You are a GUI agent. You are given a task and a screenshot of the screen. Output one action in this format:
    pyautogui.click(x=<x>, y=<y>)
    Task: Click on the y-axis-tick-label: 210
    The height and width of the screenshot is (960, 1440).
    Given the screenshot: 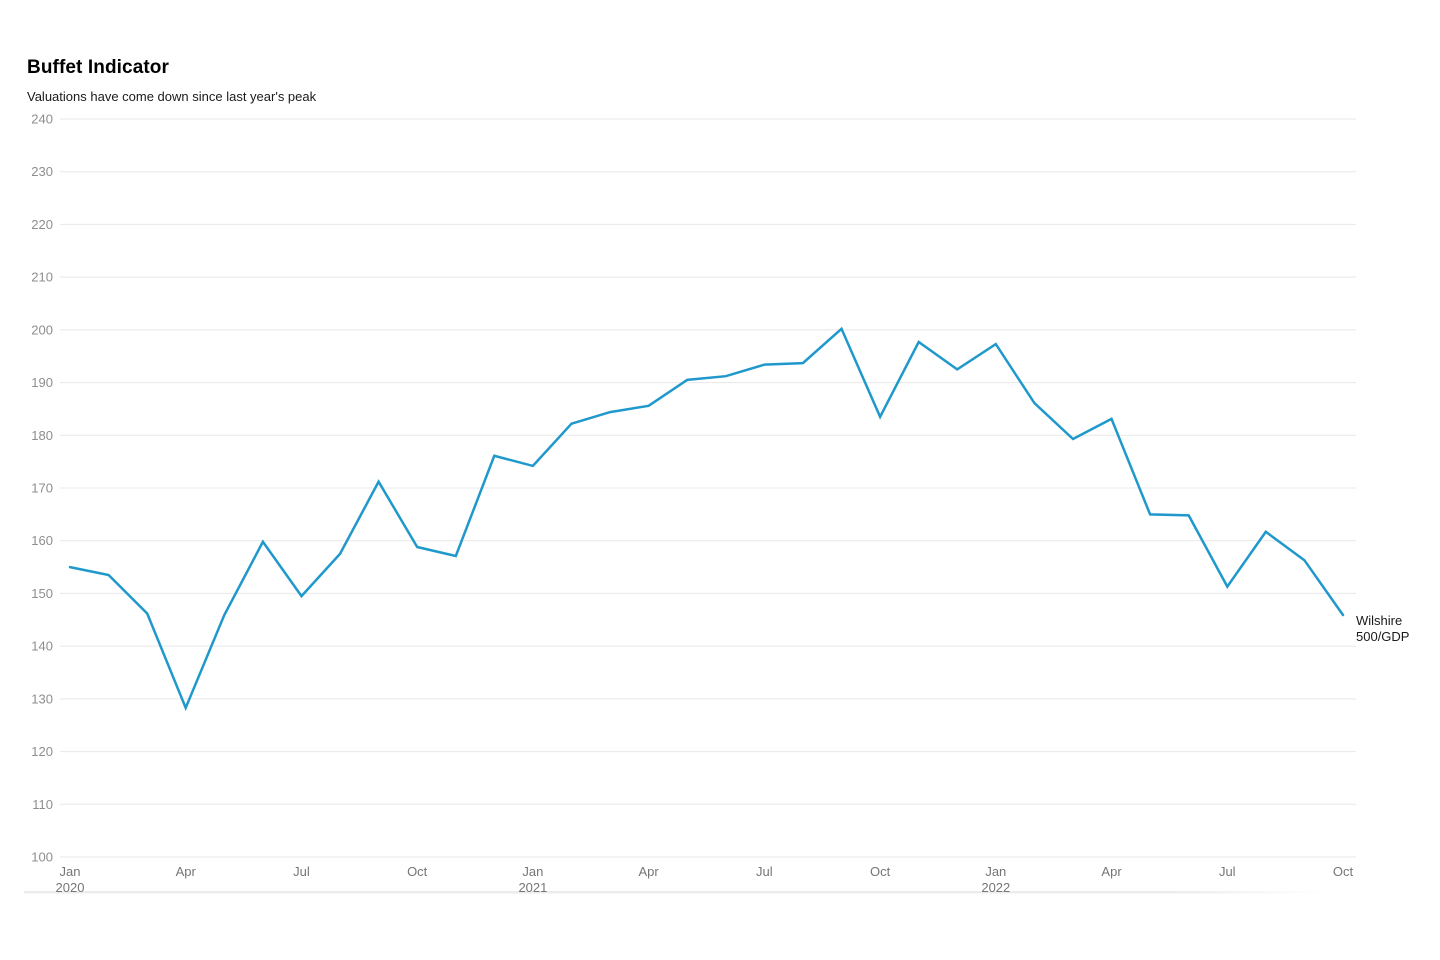 What is the action you would take?
    pyautogui.click(x=42, y=277)
    